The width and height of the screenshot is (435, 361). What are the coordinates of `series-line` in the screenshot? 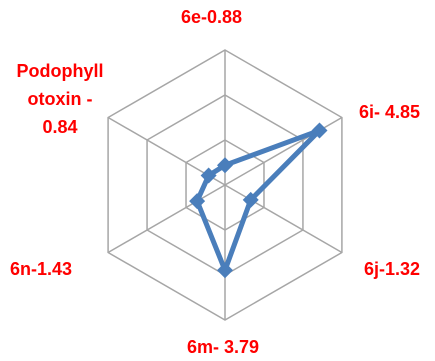 It's located at (258, 200).